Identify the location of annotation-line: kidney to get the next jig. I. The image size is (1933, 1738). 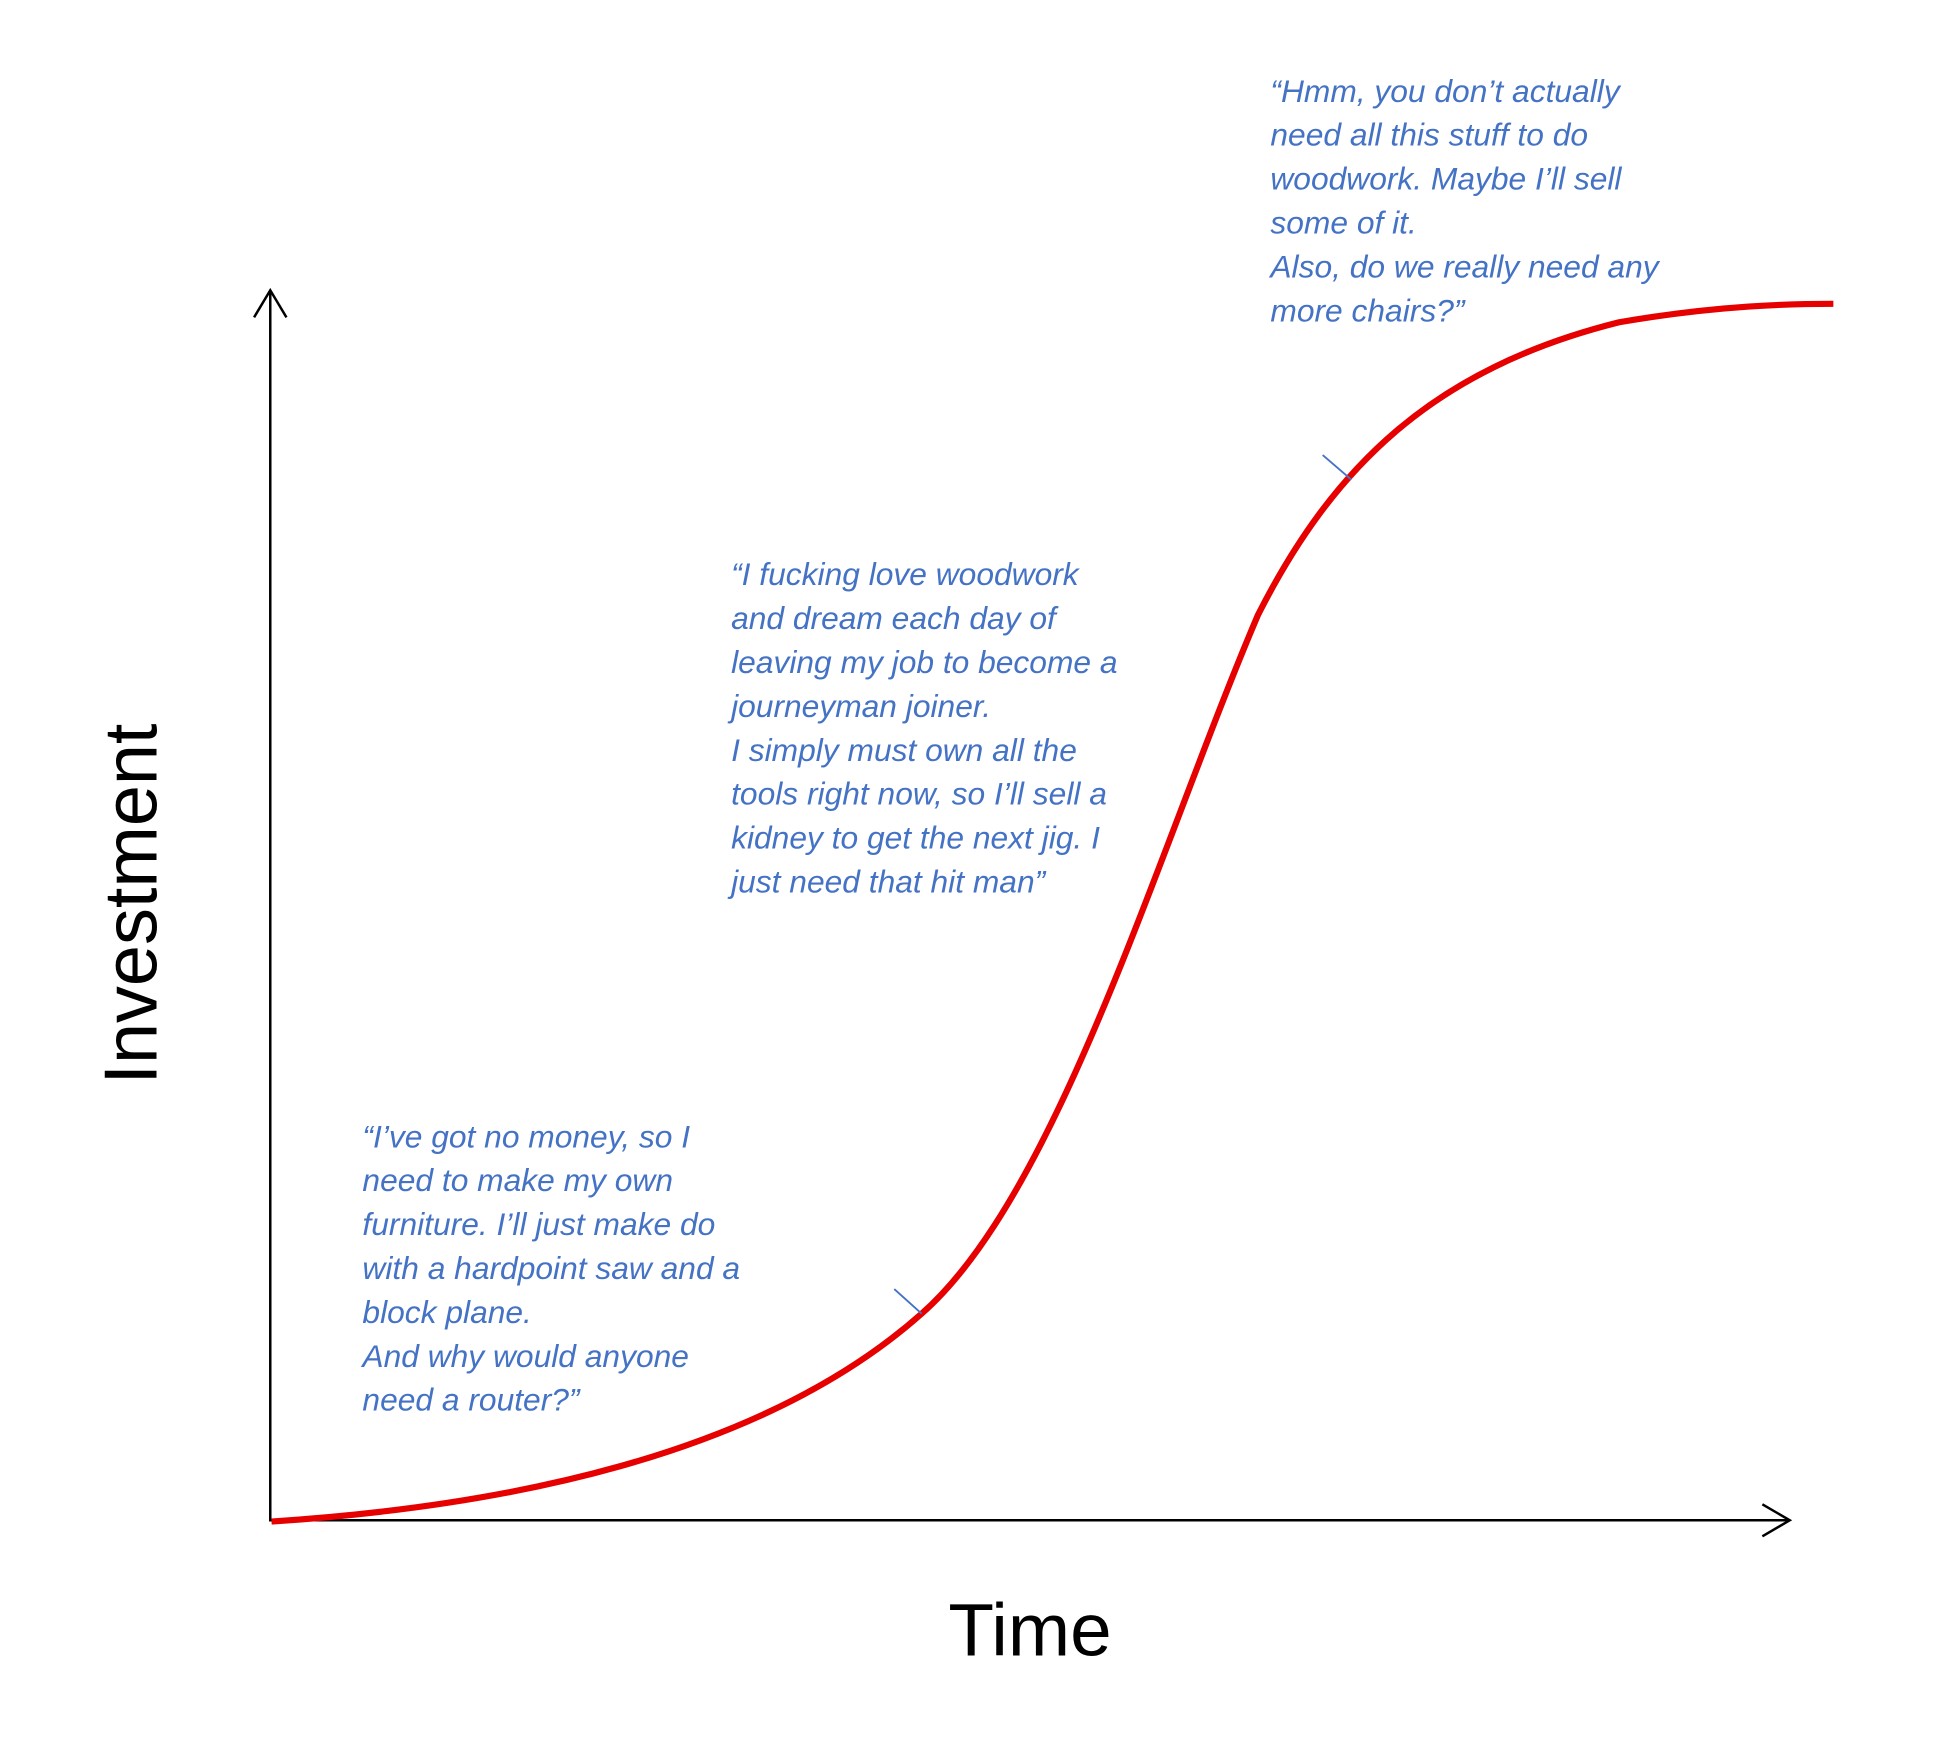
(915, 838).